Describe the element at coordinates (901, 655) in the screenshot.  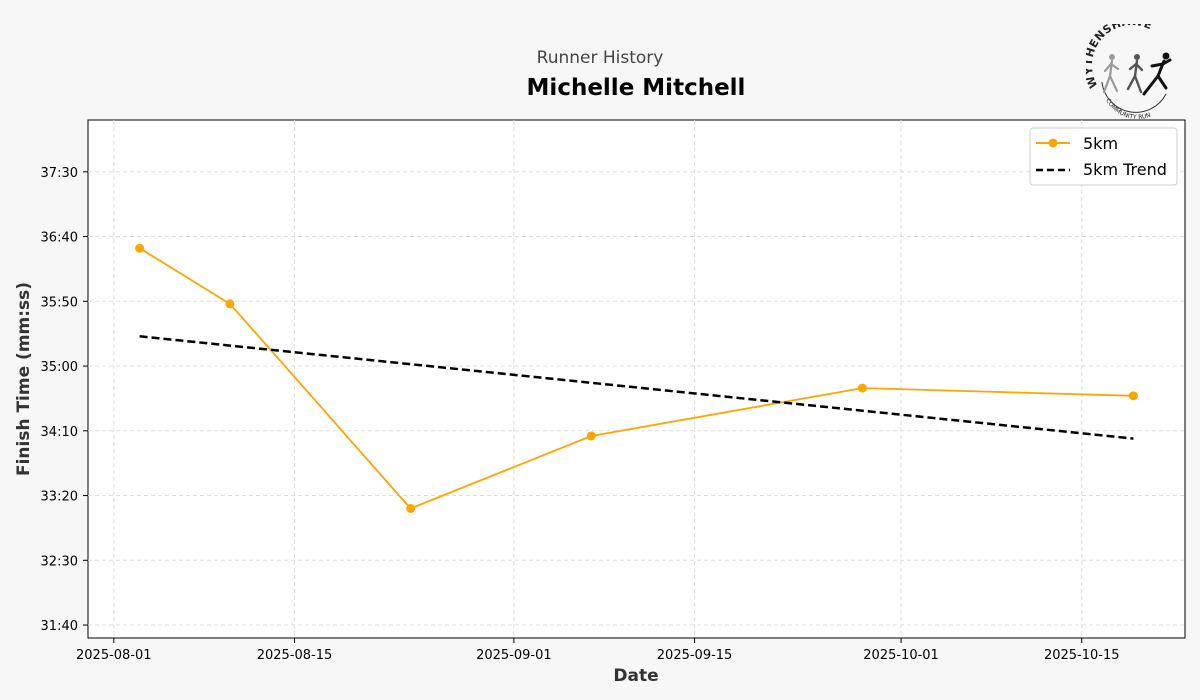
I see `x-tick-label: 2025-10-01` at that location.